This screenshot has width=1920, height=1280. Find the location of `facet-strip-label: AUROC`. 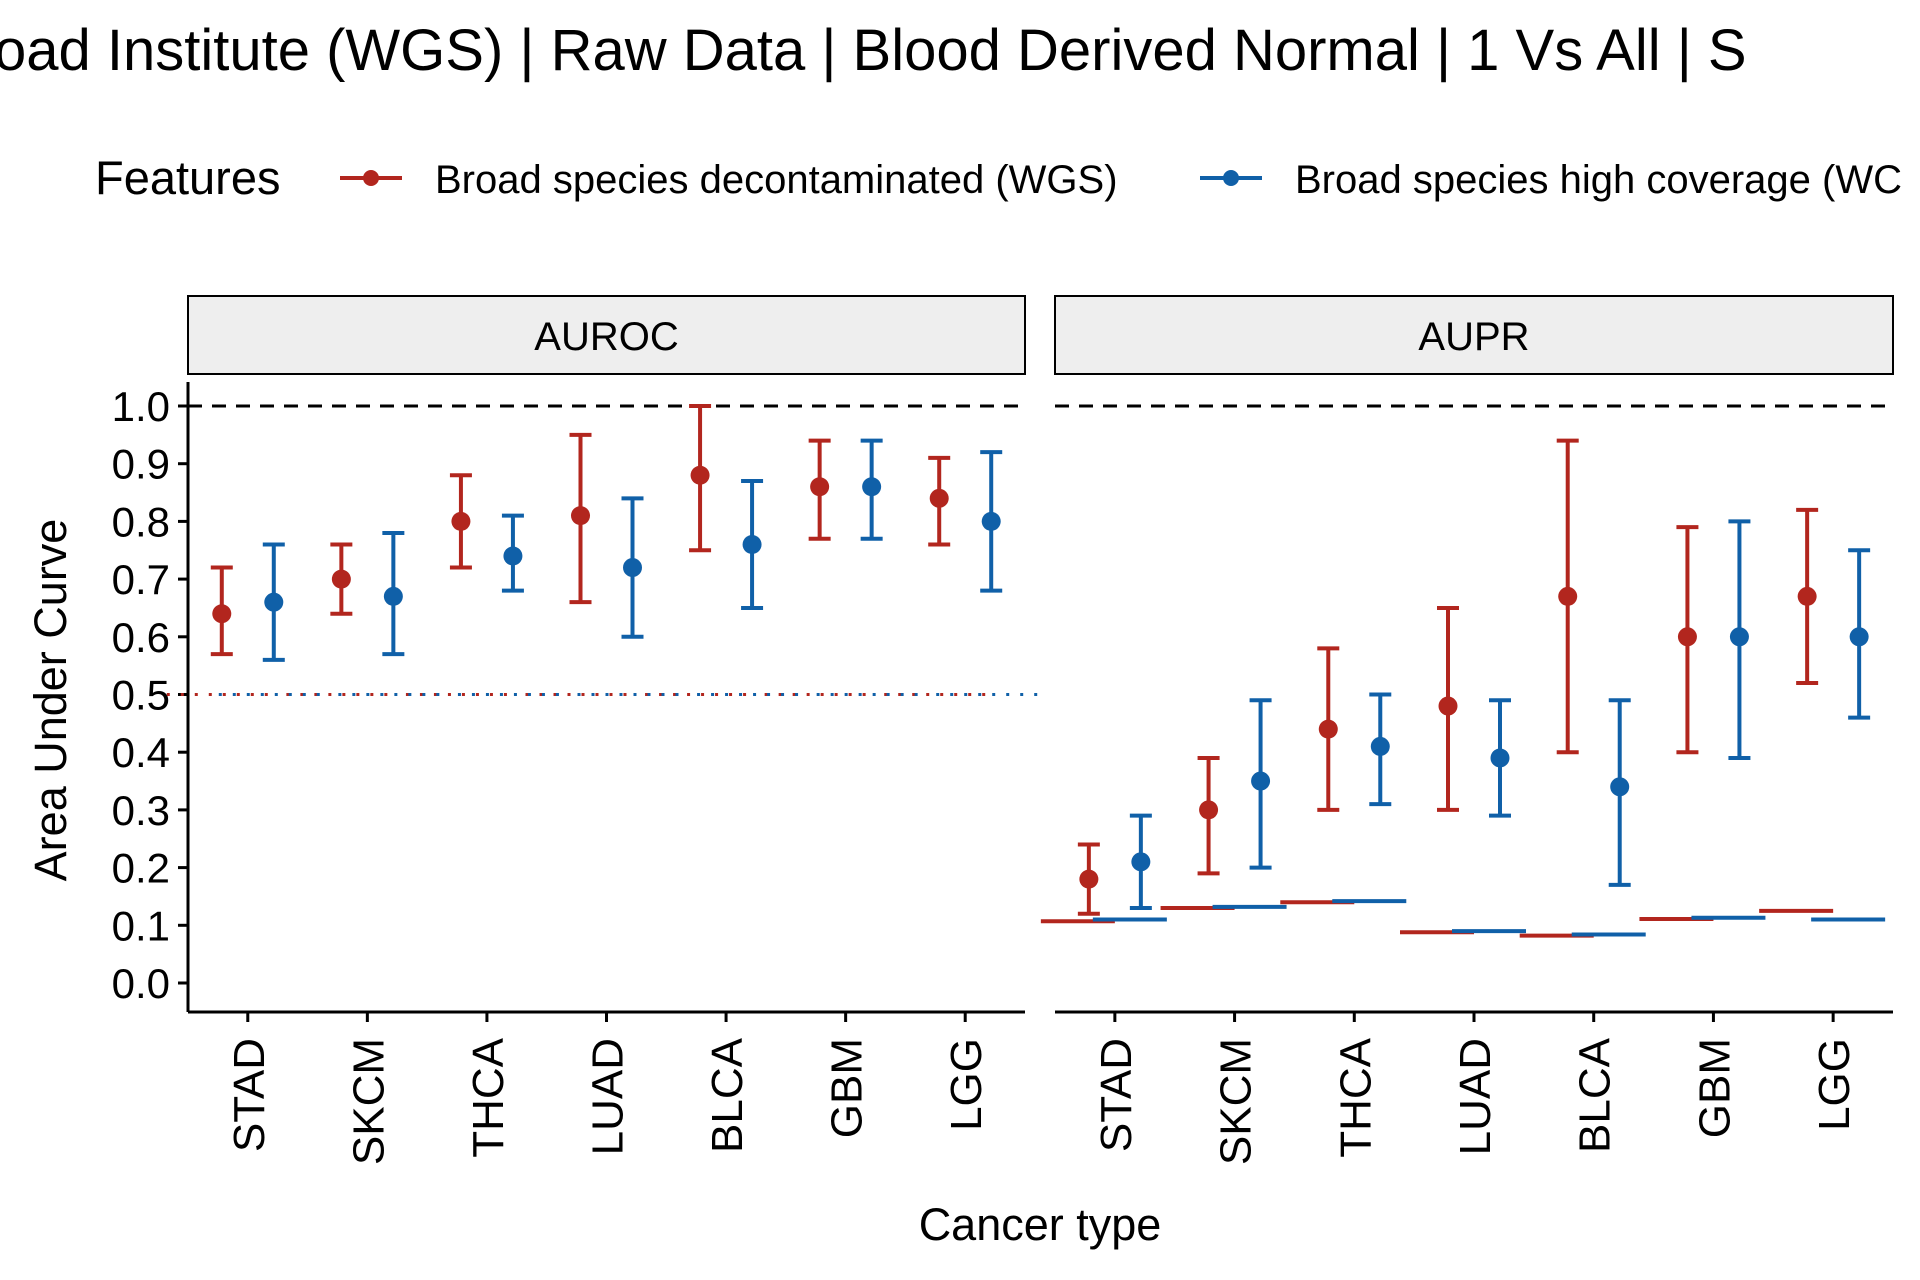

facet-strip-label: AUROC is located at coordinates (606, 337).